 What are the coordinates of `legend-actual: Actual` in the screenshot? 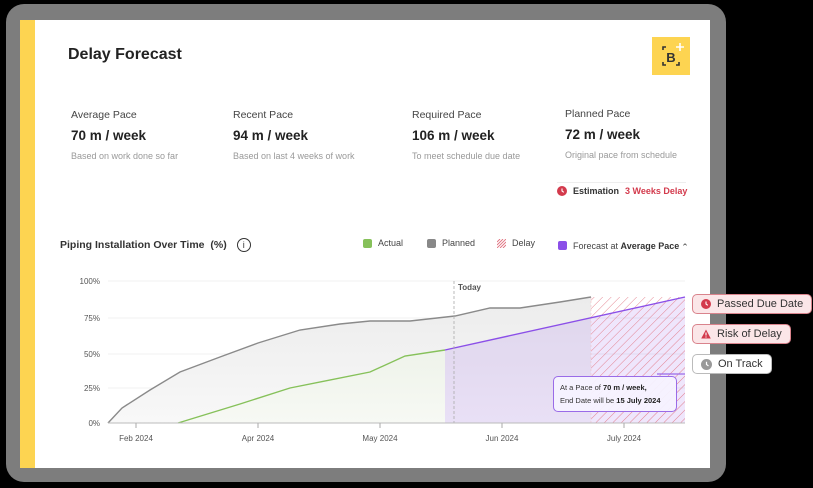 It's located at (383, 243).